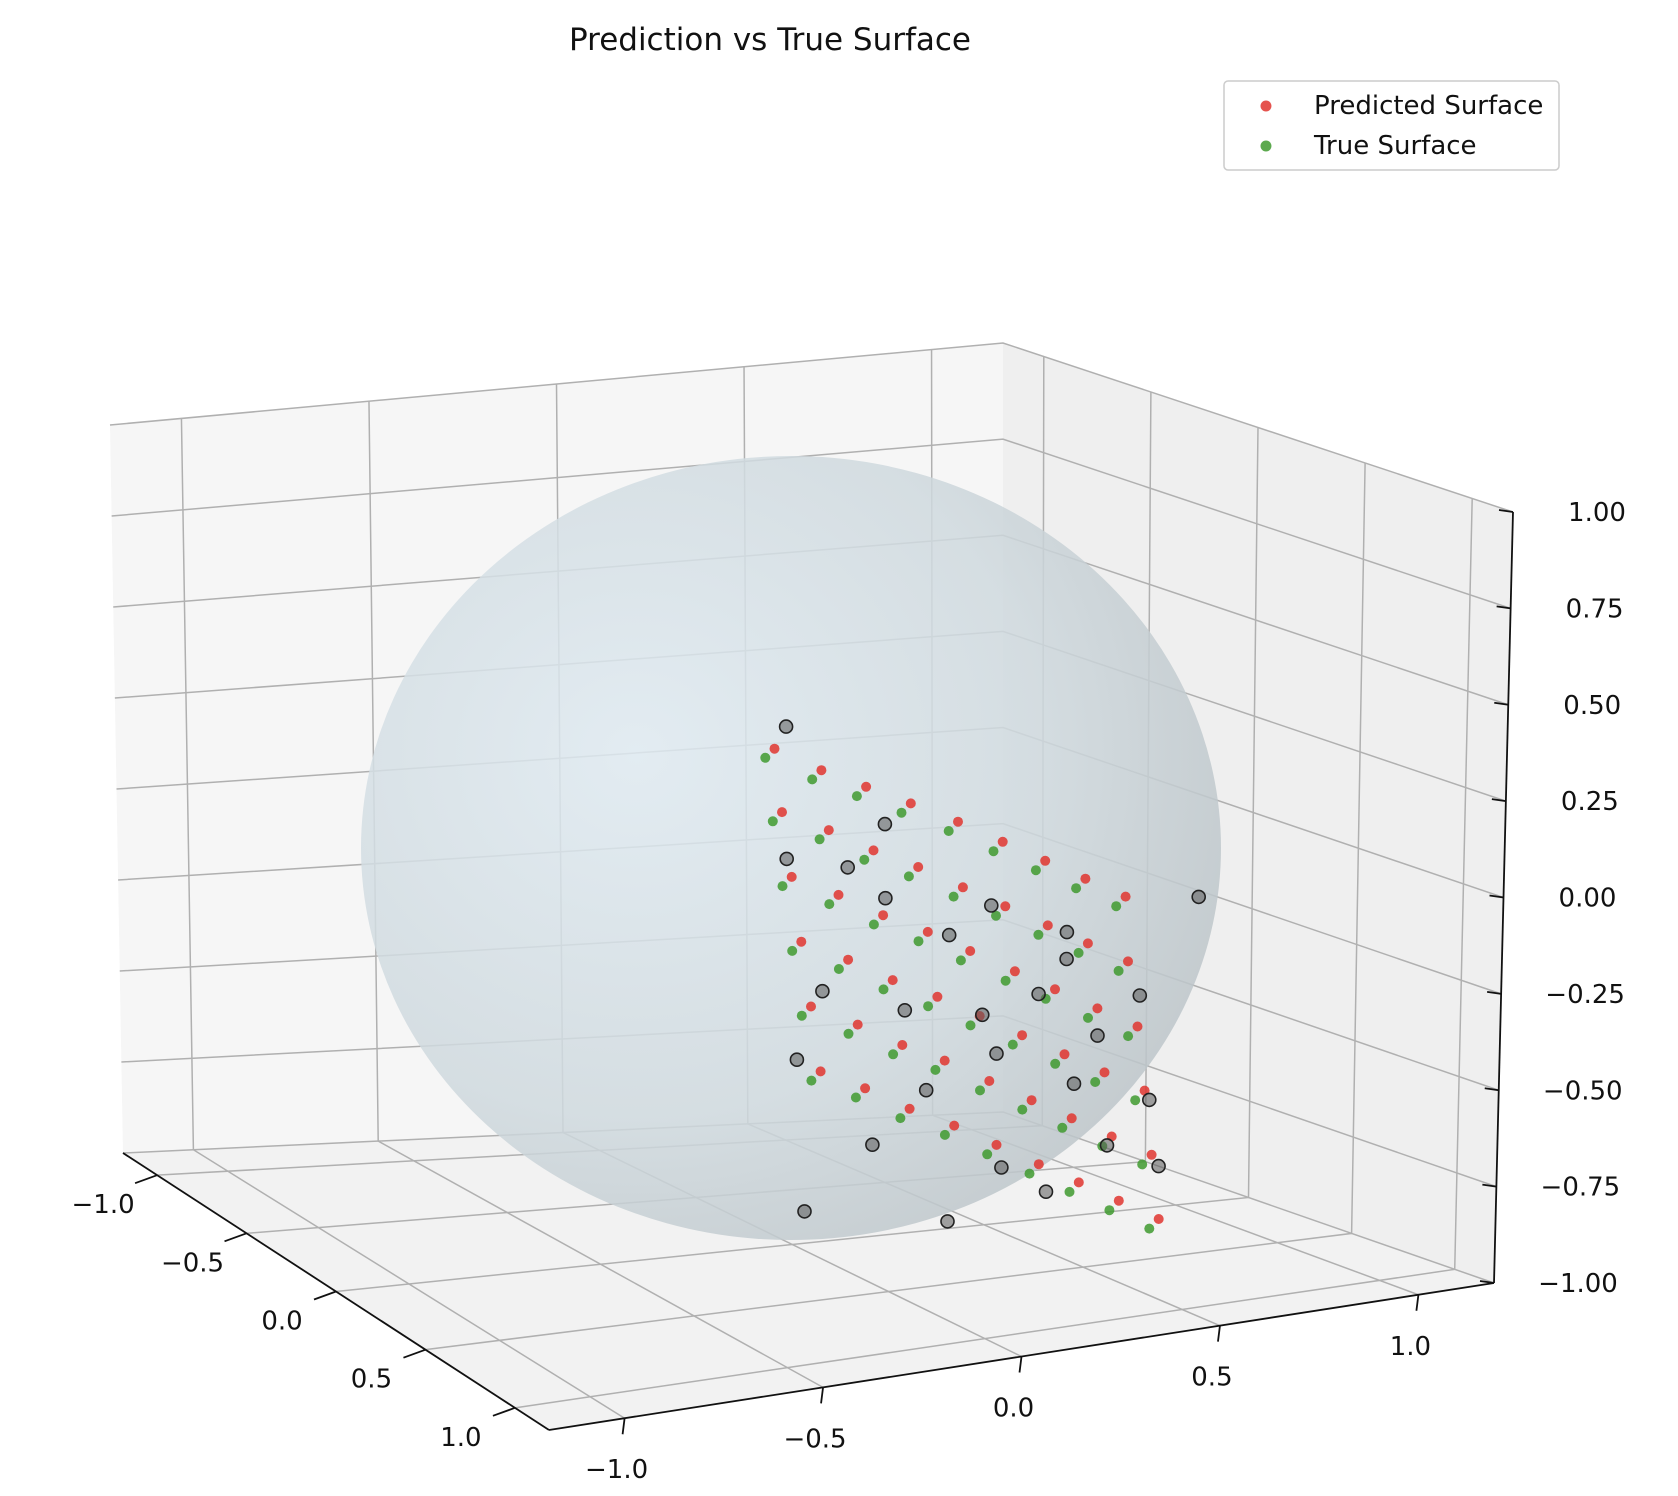 The width and height of the screenshot is (1678, 1496). What do you see at coordinates (983, 976) in the screenshot?
I see `scatter-points` at bounding box center [983, 976].